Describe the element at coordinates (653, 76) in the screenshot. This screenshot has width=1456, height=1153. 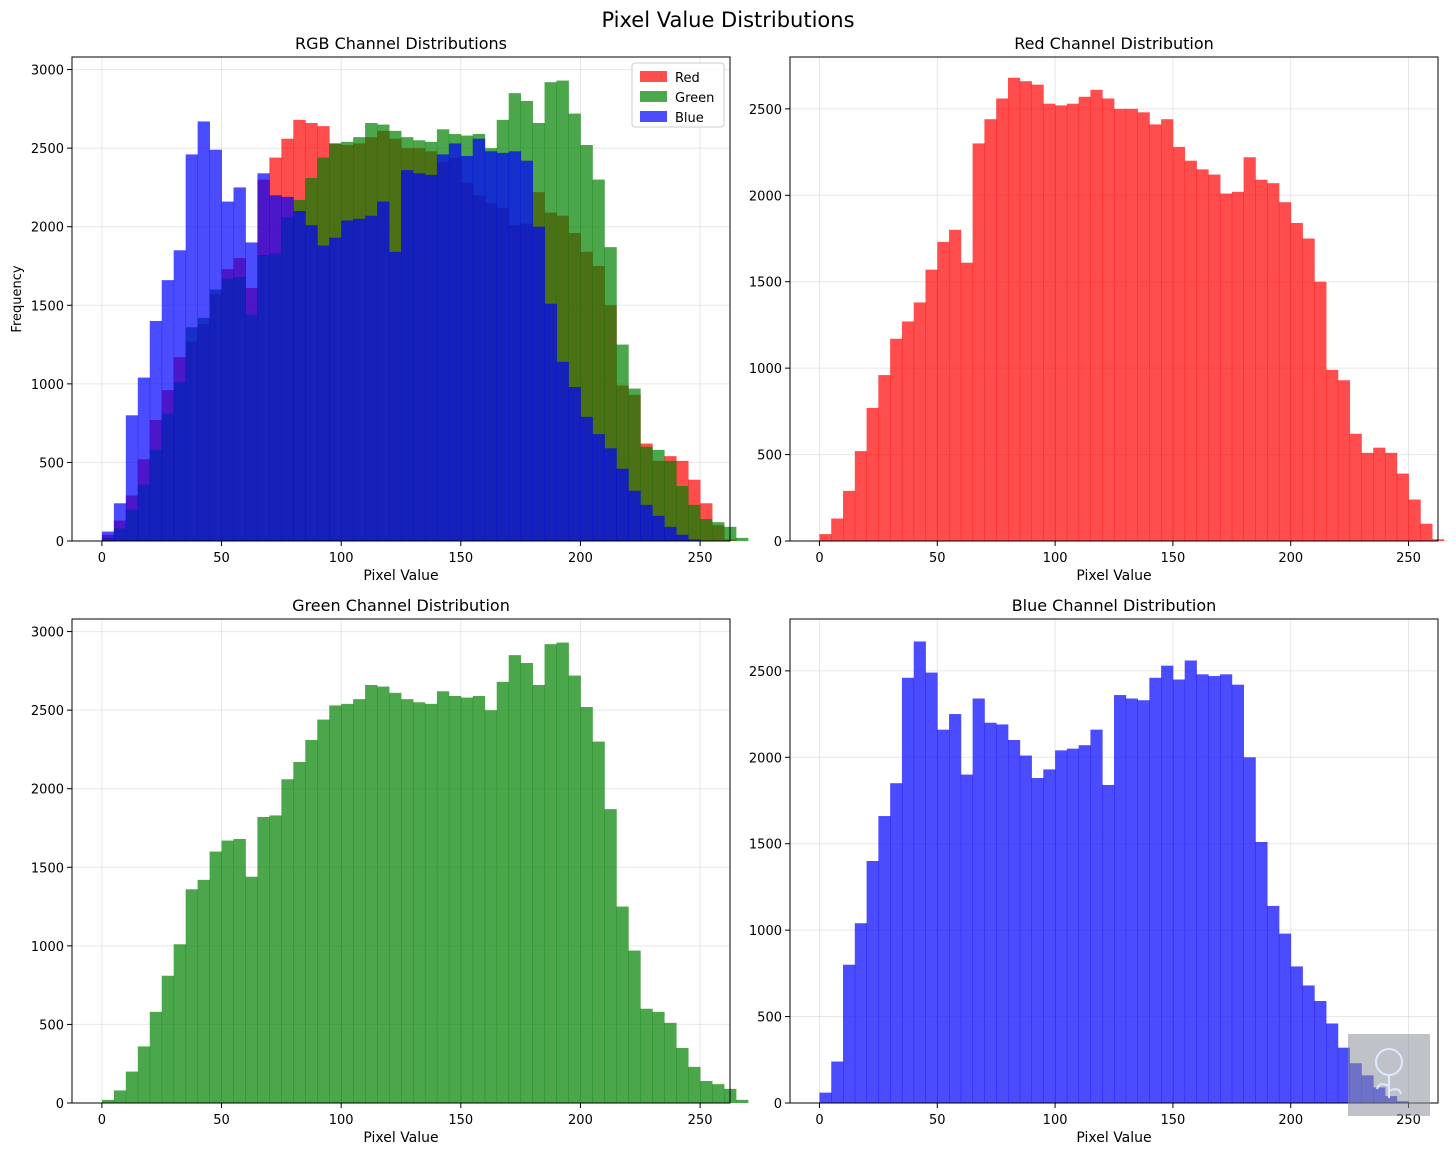
I see `legend-swatch-red` at that location.